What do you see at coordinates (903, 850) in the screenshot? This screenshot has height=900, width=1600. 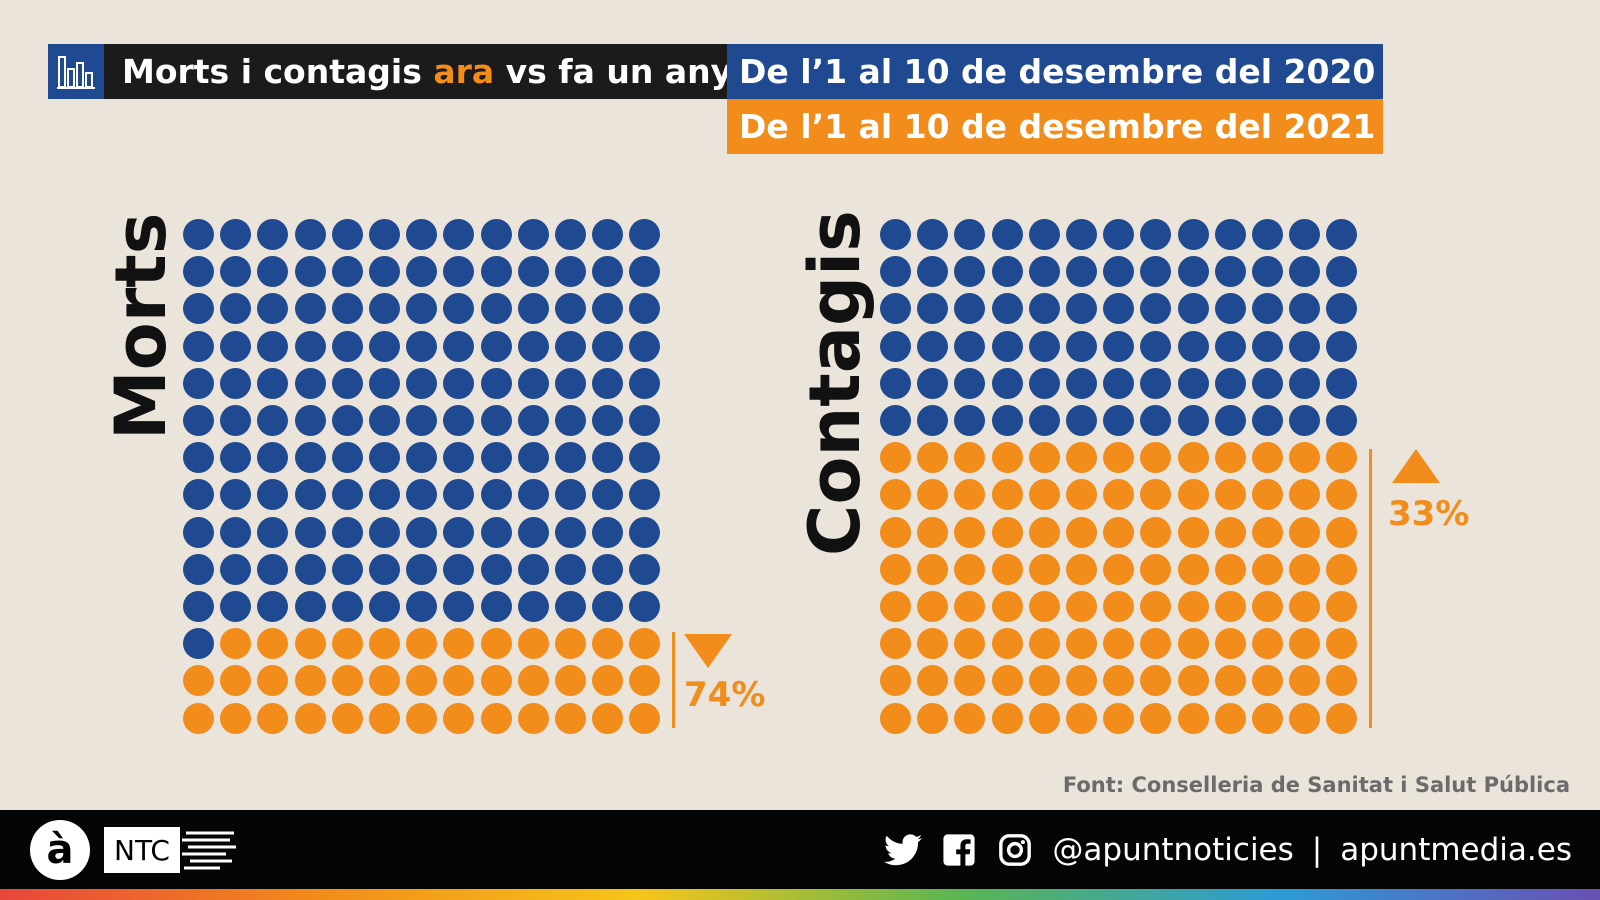 I see `twitter-icon` at bounding box center [903, 850].